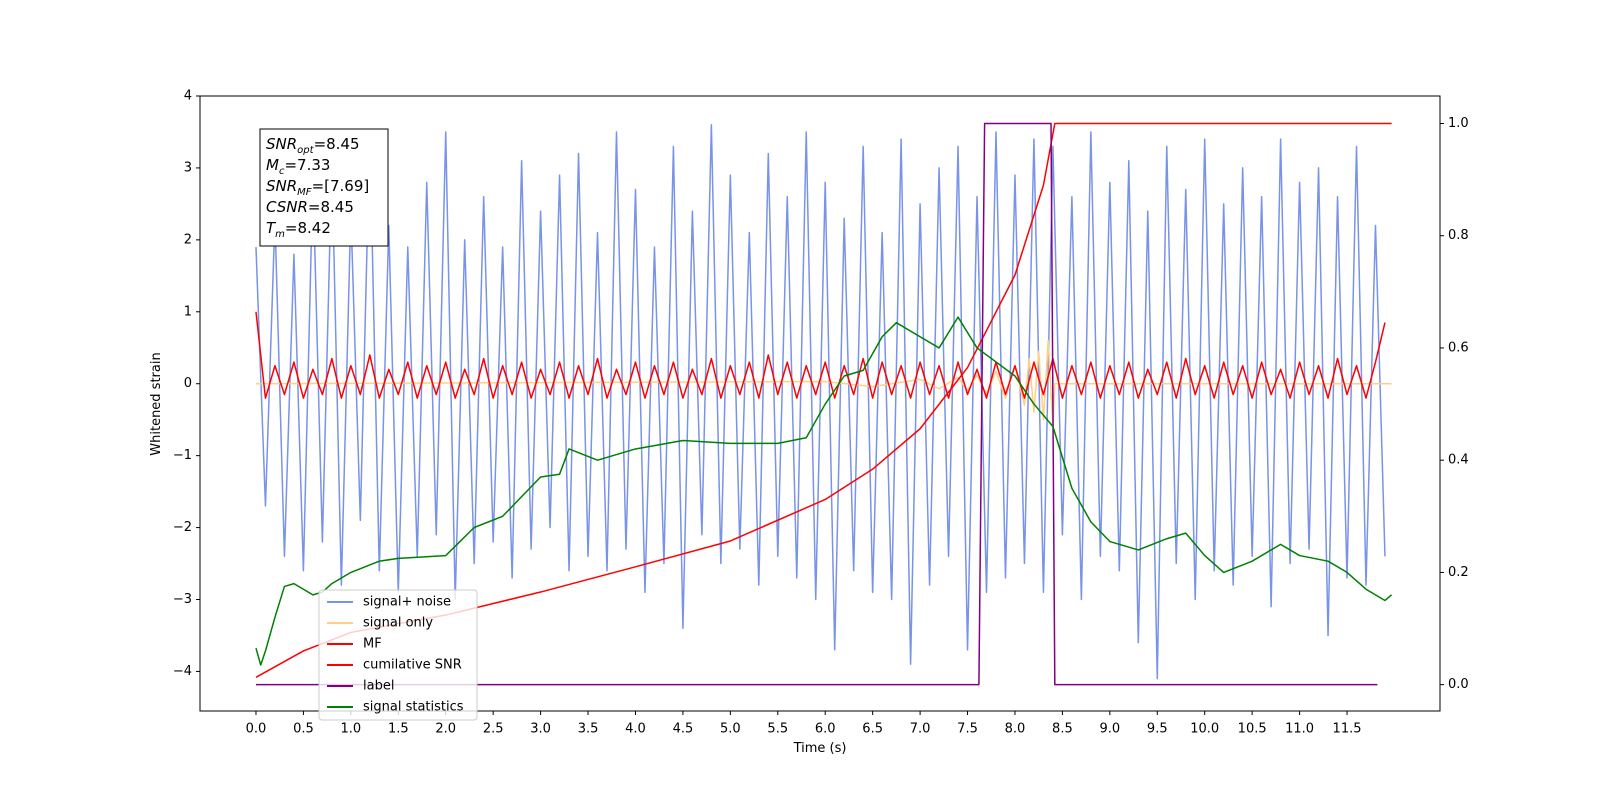 This screenshot has height=800, width=1600. Describe the element at coordinates (730, 729) in the screenshot. I see `x-tick-label: 5.0` at that location.